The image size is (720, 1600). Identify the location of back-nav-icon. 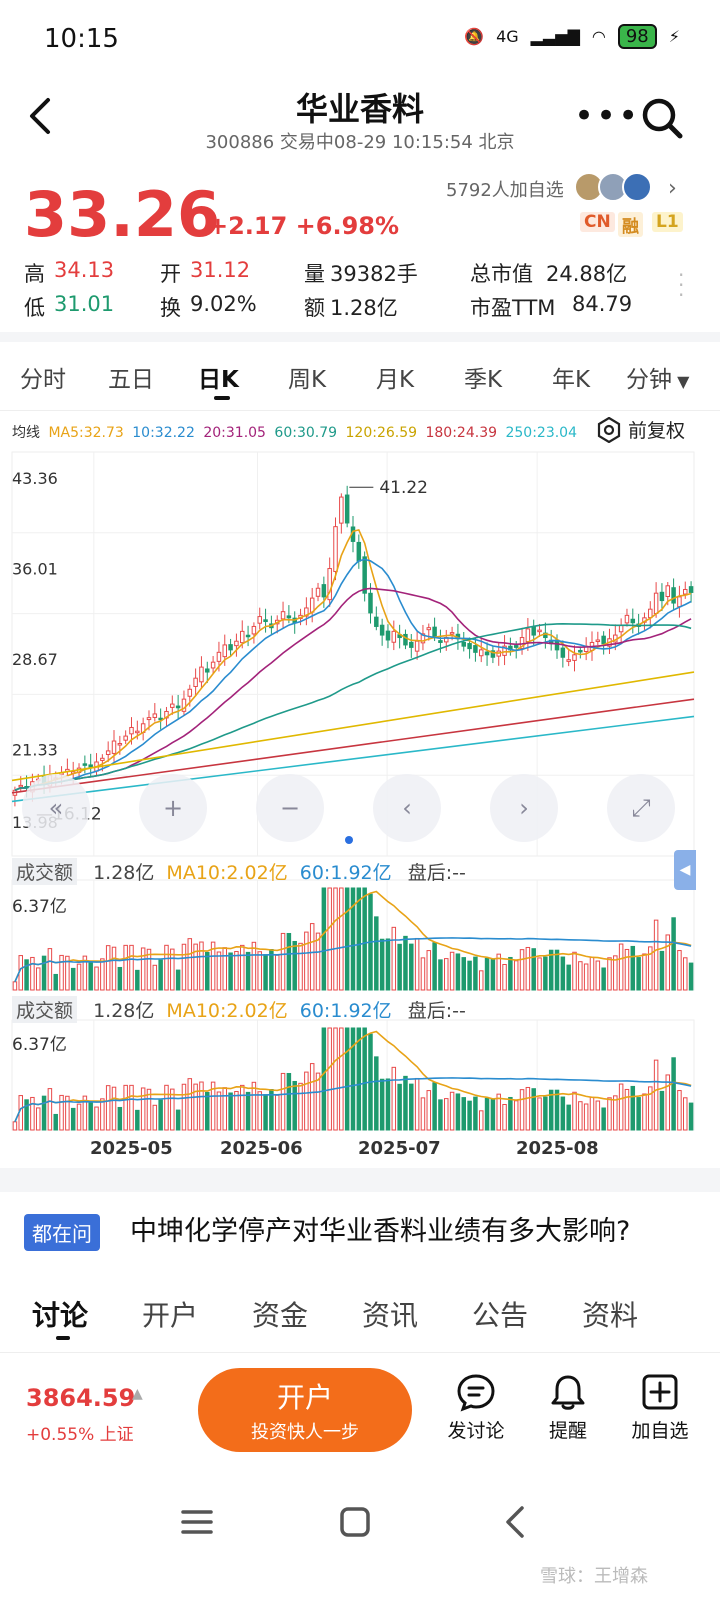
(515, 1522).